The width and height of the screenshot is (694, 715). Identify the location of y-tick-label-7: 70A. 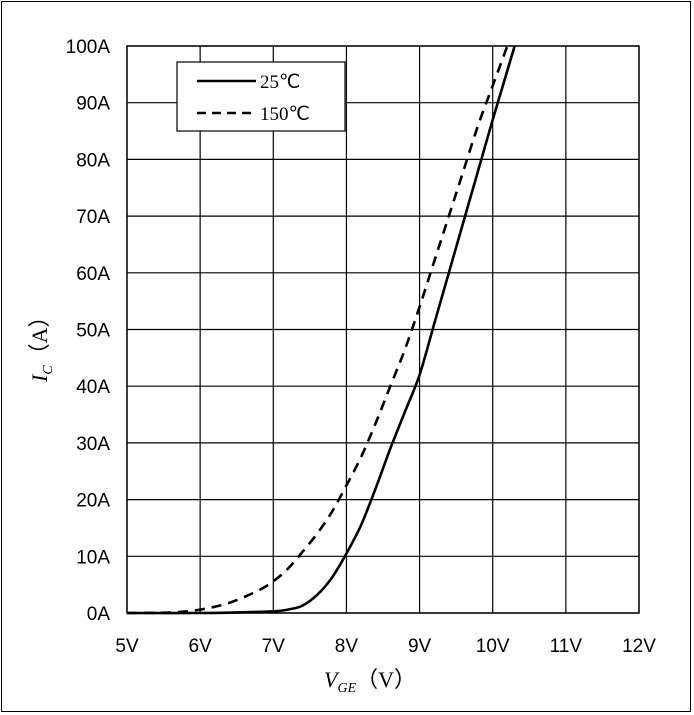
(93, 217).